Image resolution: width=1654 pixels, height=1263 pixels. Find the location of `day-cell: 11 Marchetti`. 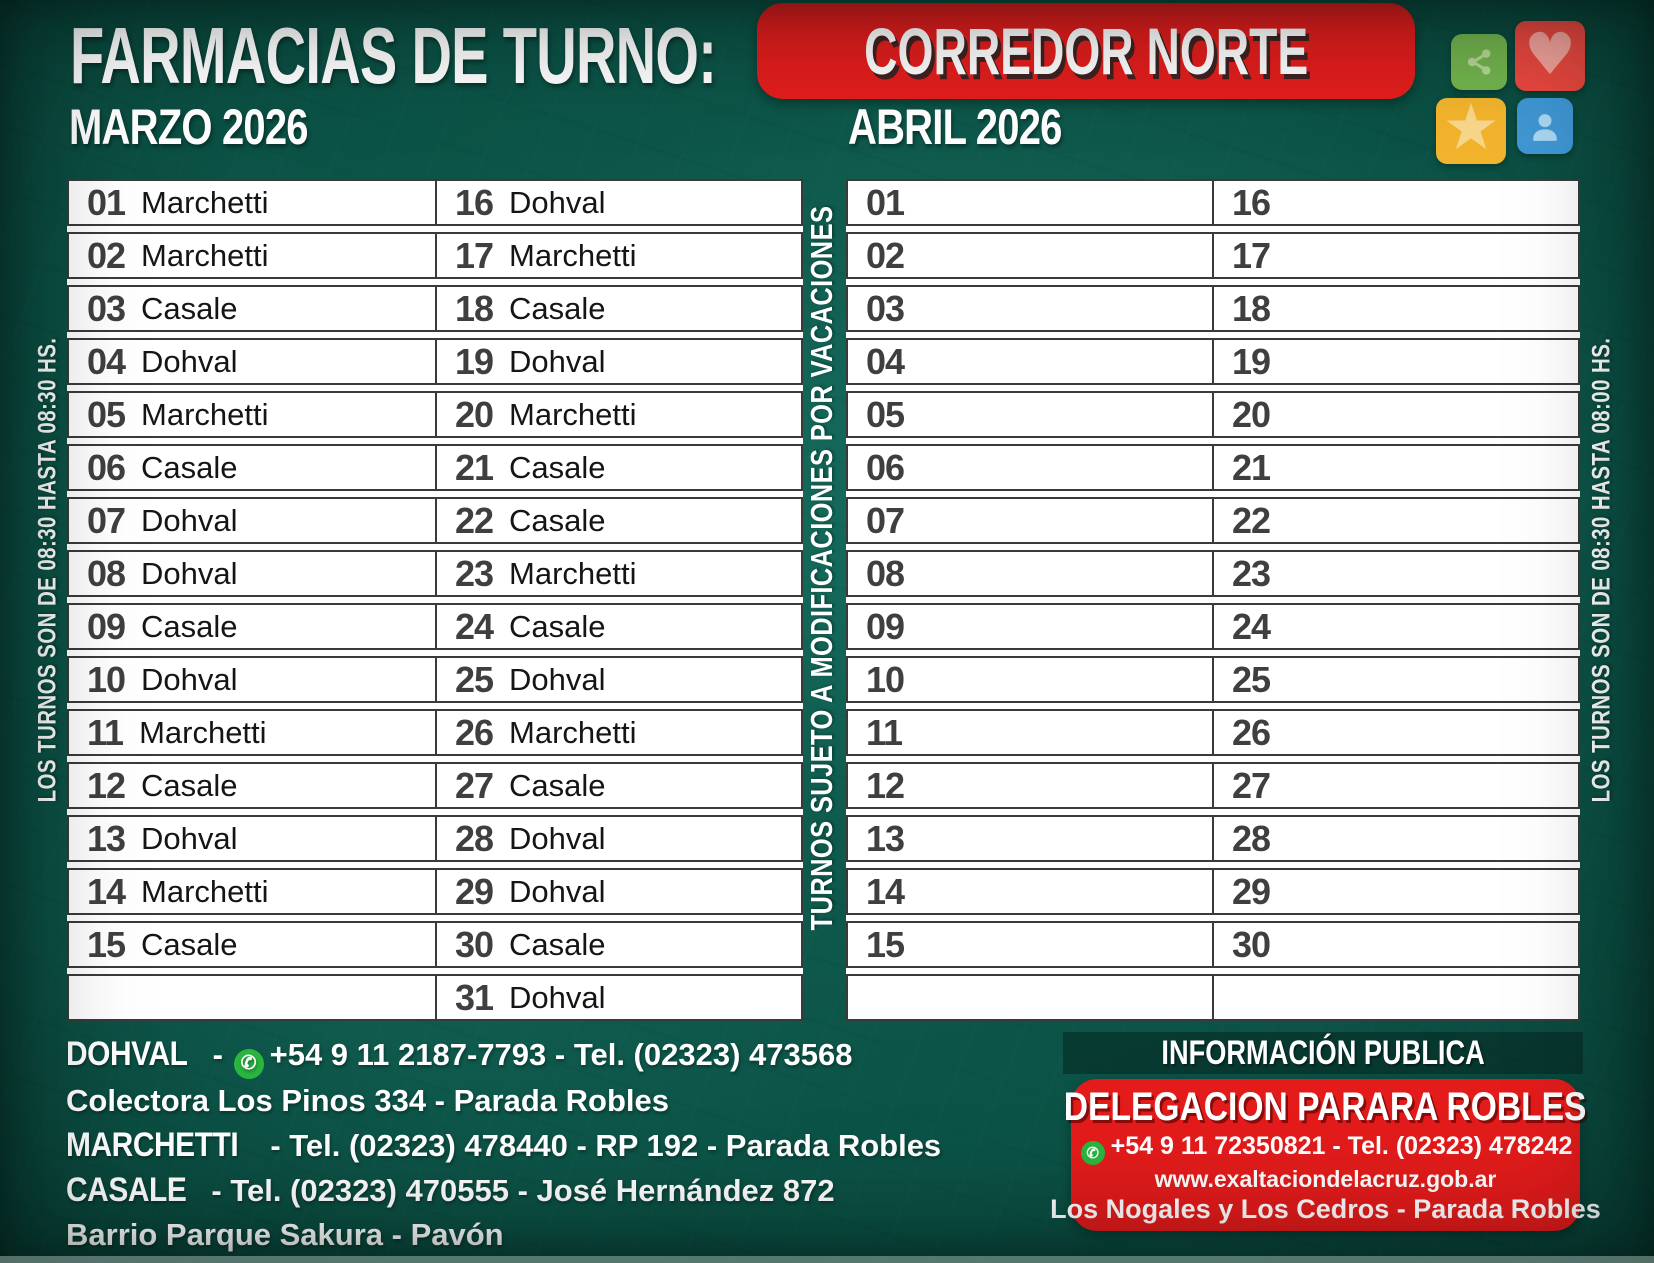

day-cell: 11 Marchetti is located at coordinates (252, 732).